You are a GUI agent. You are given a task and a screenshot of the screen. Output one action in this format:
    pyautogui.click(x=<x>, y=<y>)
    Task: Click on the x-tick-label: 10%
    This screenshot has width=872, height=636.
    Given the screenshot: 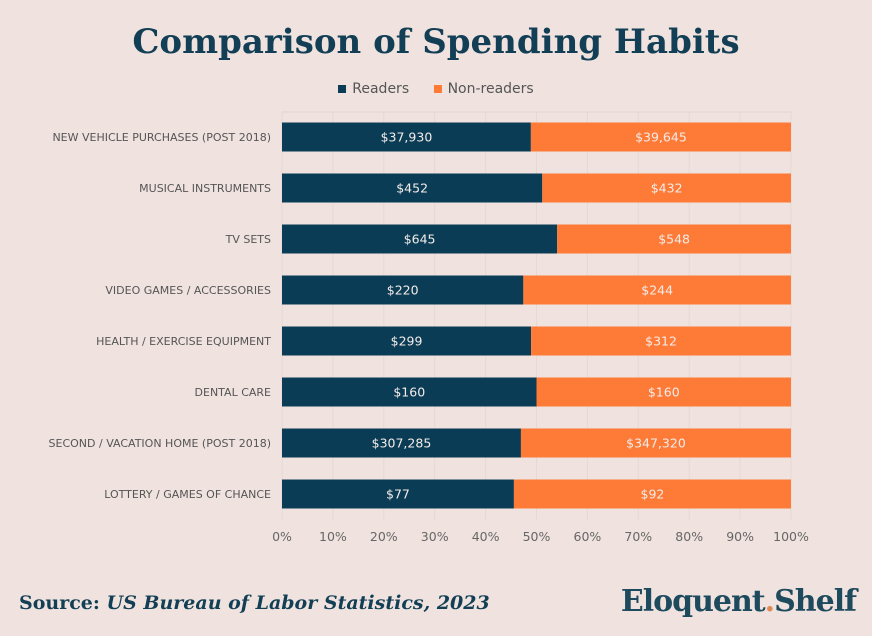 What is the action you would take?
    pyautogui.click(x=333, y=536)
    